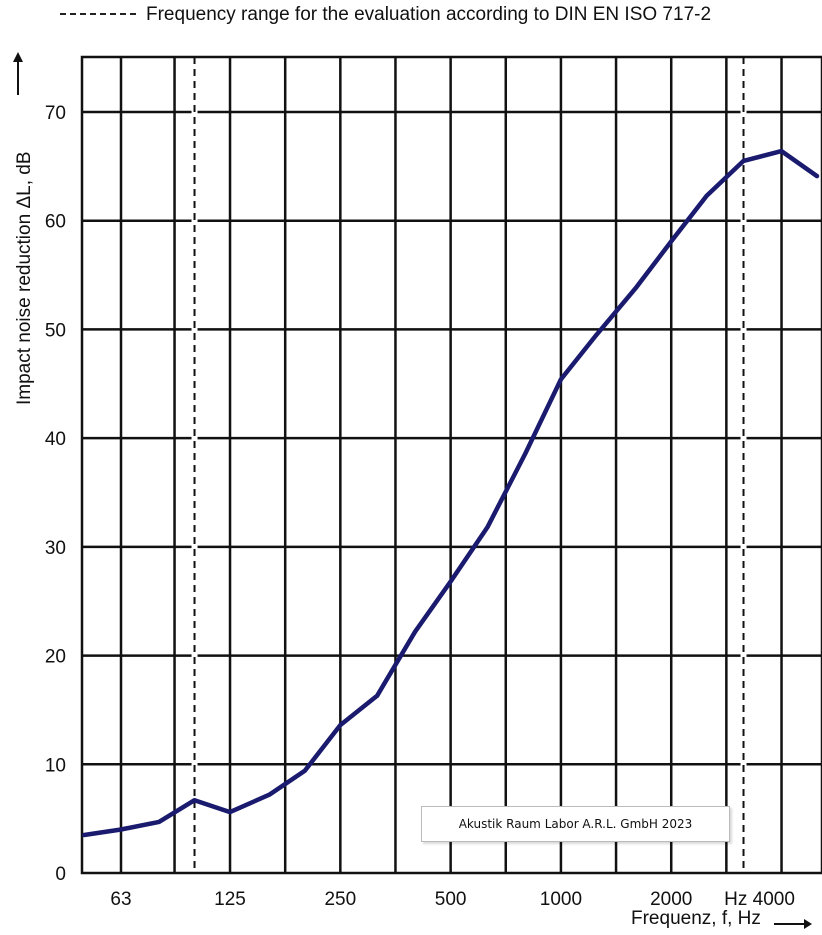 This screenshot has height=935, width=822. Describe the element at coordinates (451, 899) in the screenshot. I see `x-tick-label: 500` at that location.